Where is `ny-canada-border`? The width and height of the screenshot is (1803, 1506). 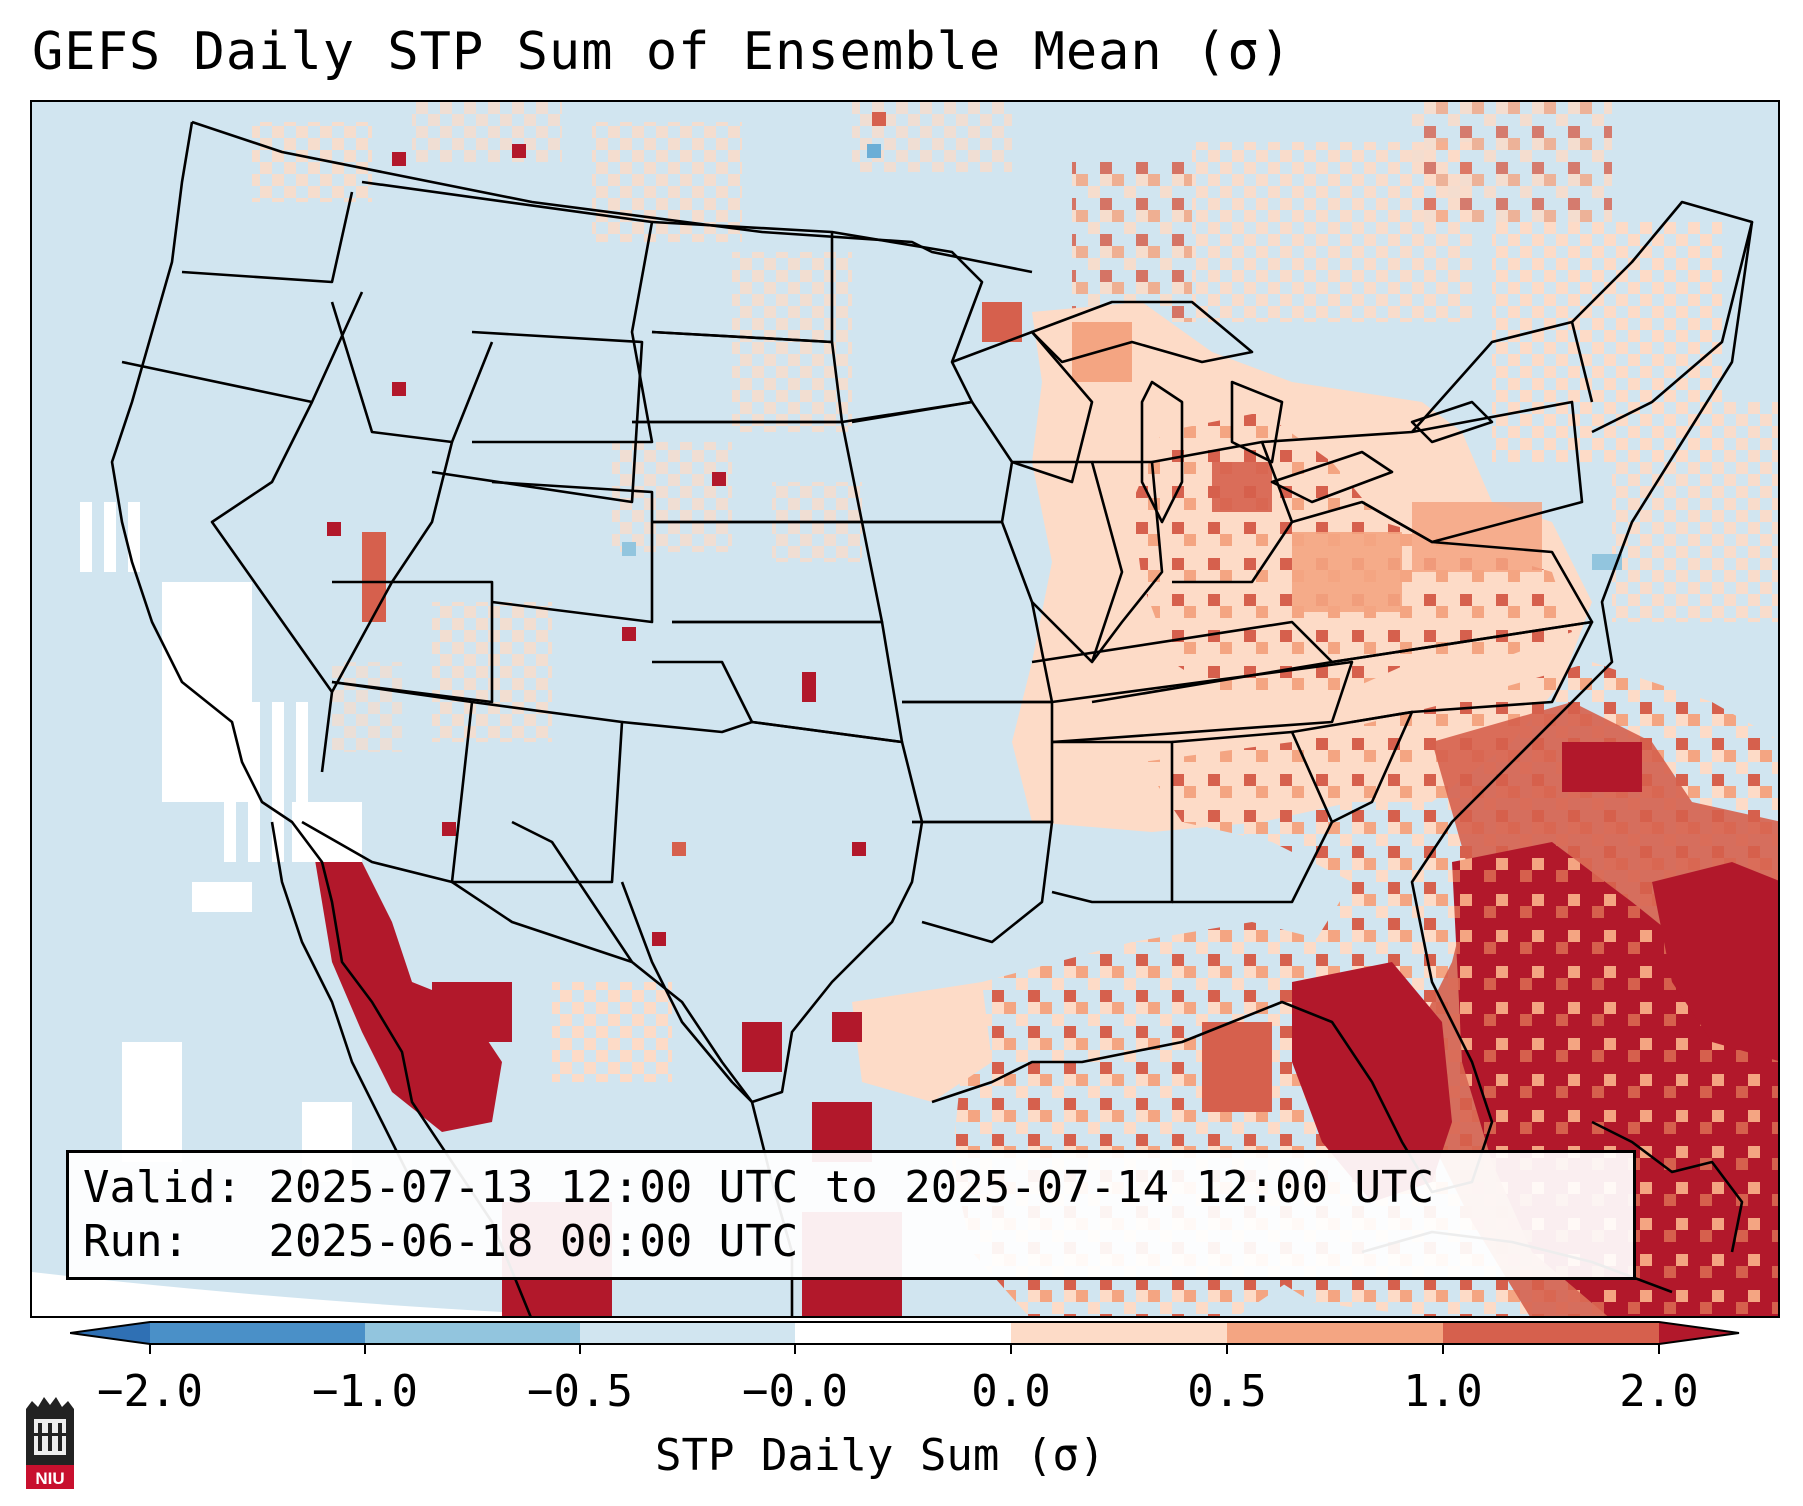 ny-canada-border is located at coordinates (1502, 376).